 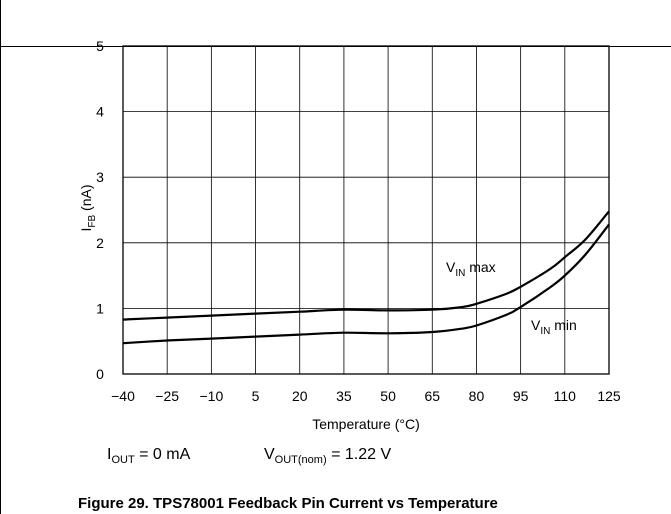 I want to click on page-frame-left, so click(x=0, y=257).